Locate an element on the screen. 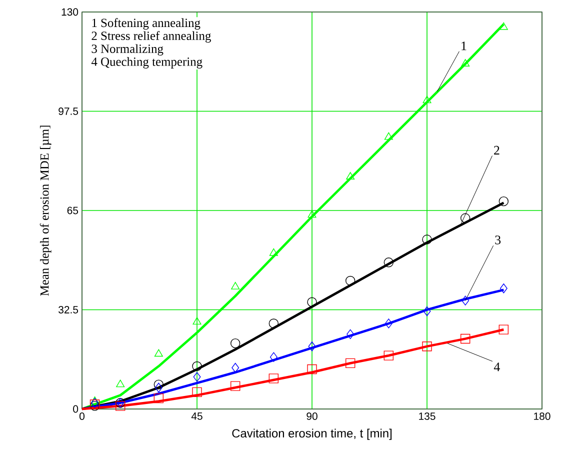 The width and height of the screenshot is (571, 473). annotation: 1 Softening annealing is located at coordinates (146, 24).